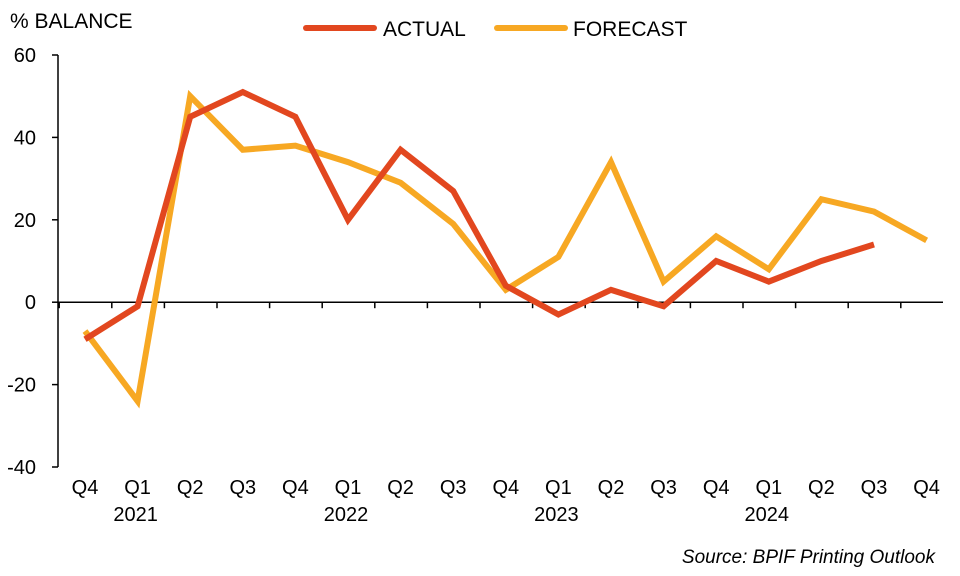 The image size is (960, 576). Describe the element at coordinates (25, 138) in the screenshot. I see `y-tick-label: 40` at that location.